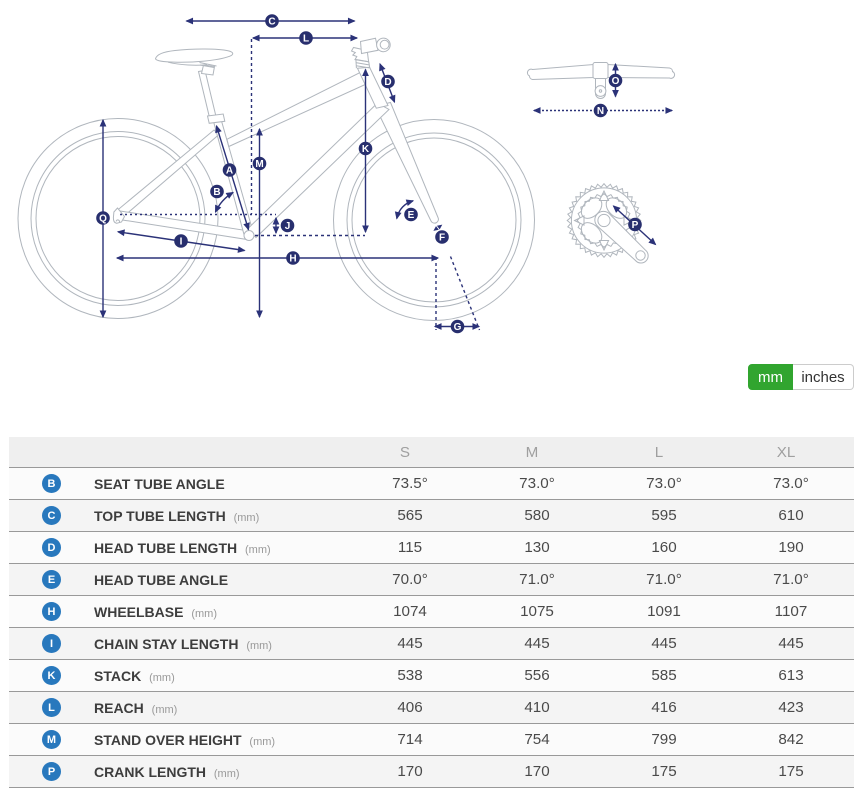 The height and width of the screenshot is (797, 863). What do you see at coordinates (229, 171) in the screenshot?
I see `svg-text: A` at bounding box center [229, 171].